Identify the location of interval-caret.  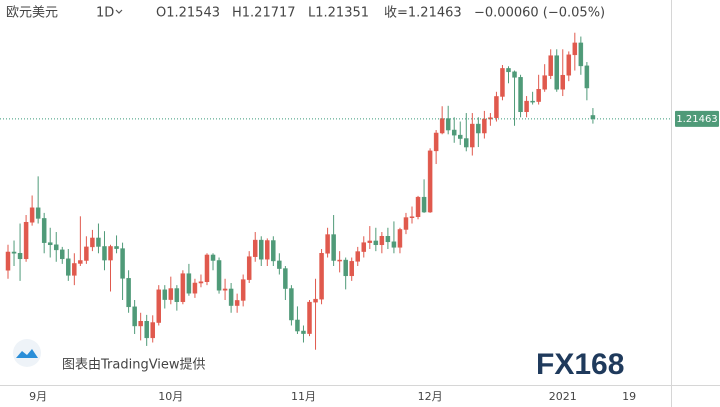
(119, 11).